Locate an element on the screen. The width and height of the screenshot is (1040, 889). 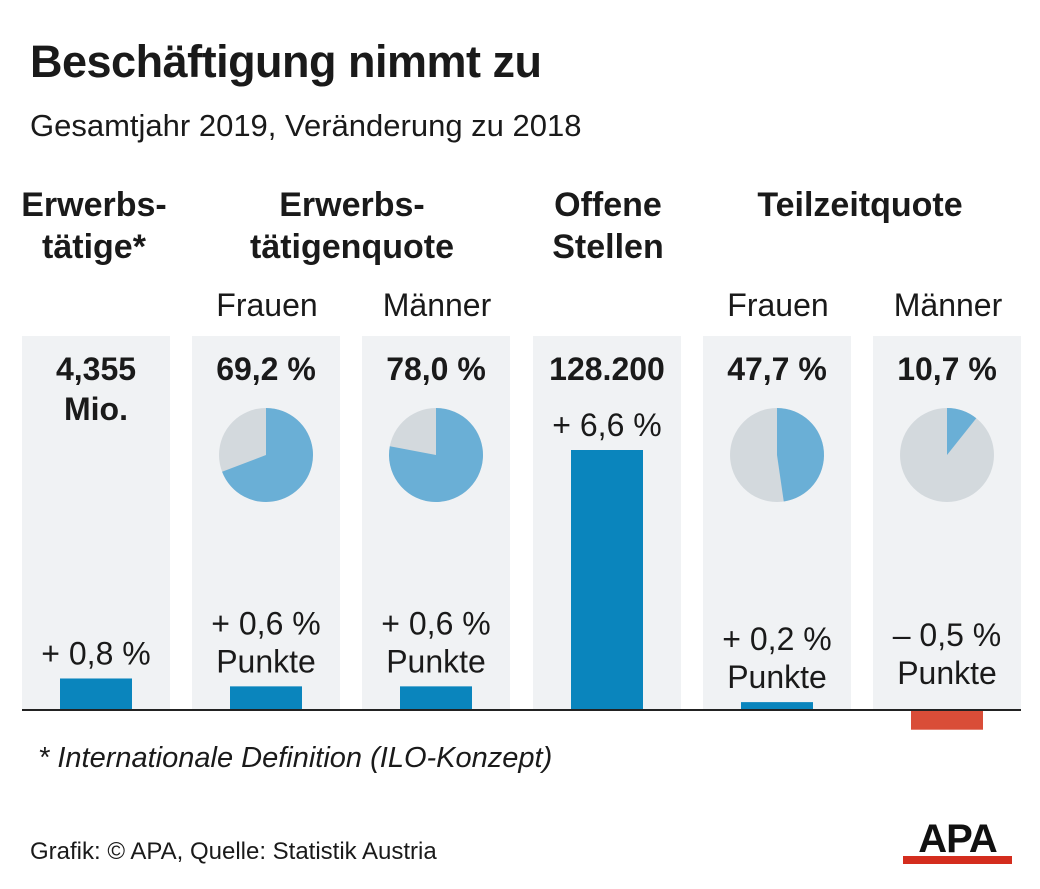
change-label-4: + 0,2 % Punkte is located at coordinates (776, 658).